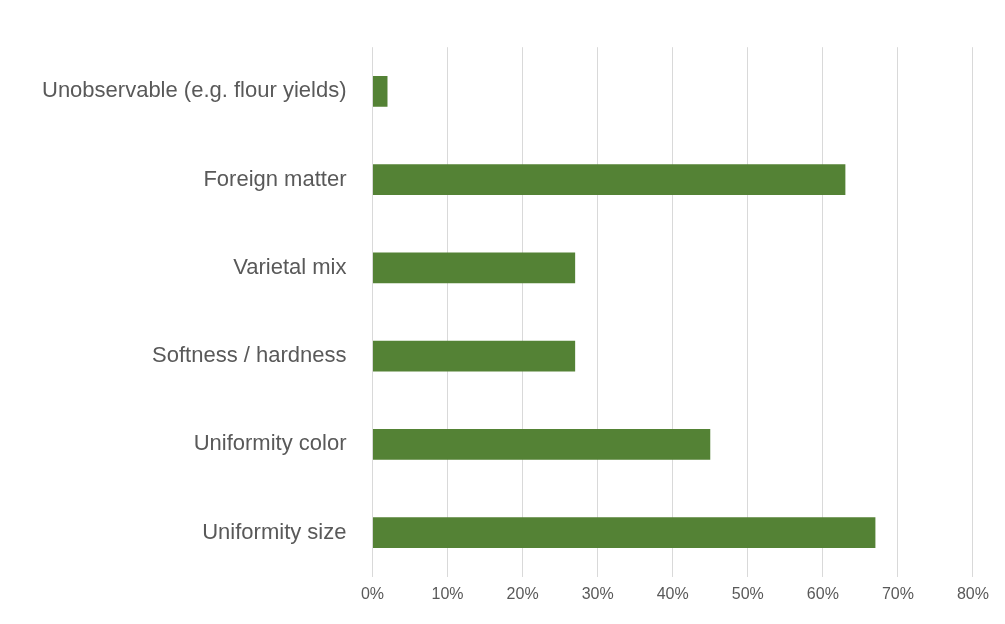  Describe the element at coordinates (972, 593) in the screenshot. I see `x-tick-label: 80%` at that location.